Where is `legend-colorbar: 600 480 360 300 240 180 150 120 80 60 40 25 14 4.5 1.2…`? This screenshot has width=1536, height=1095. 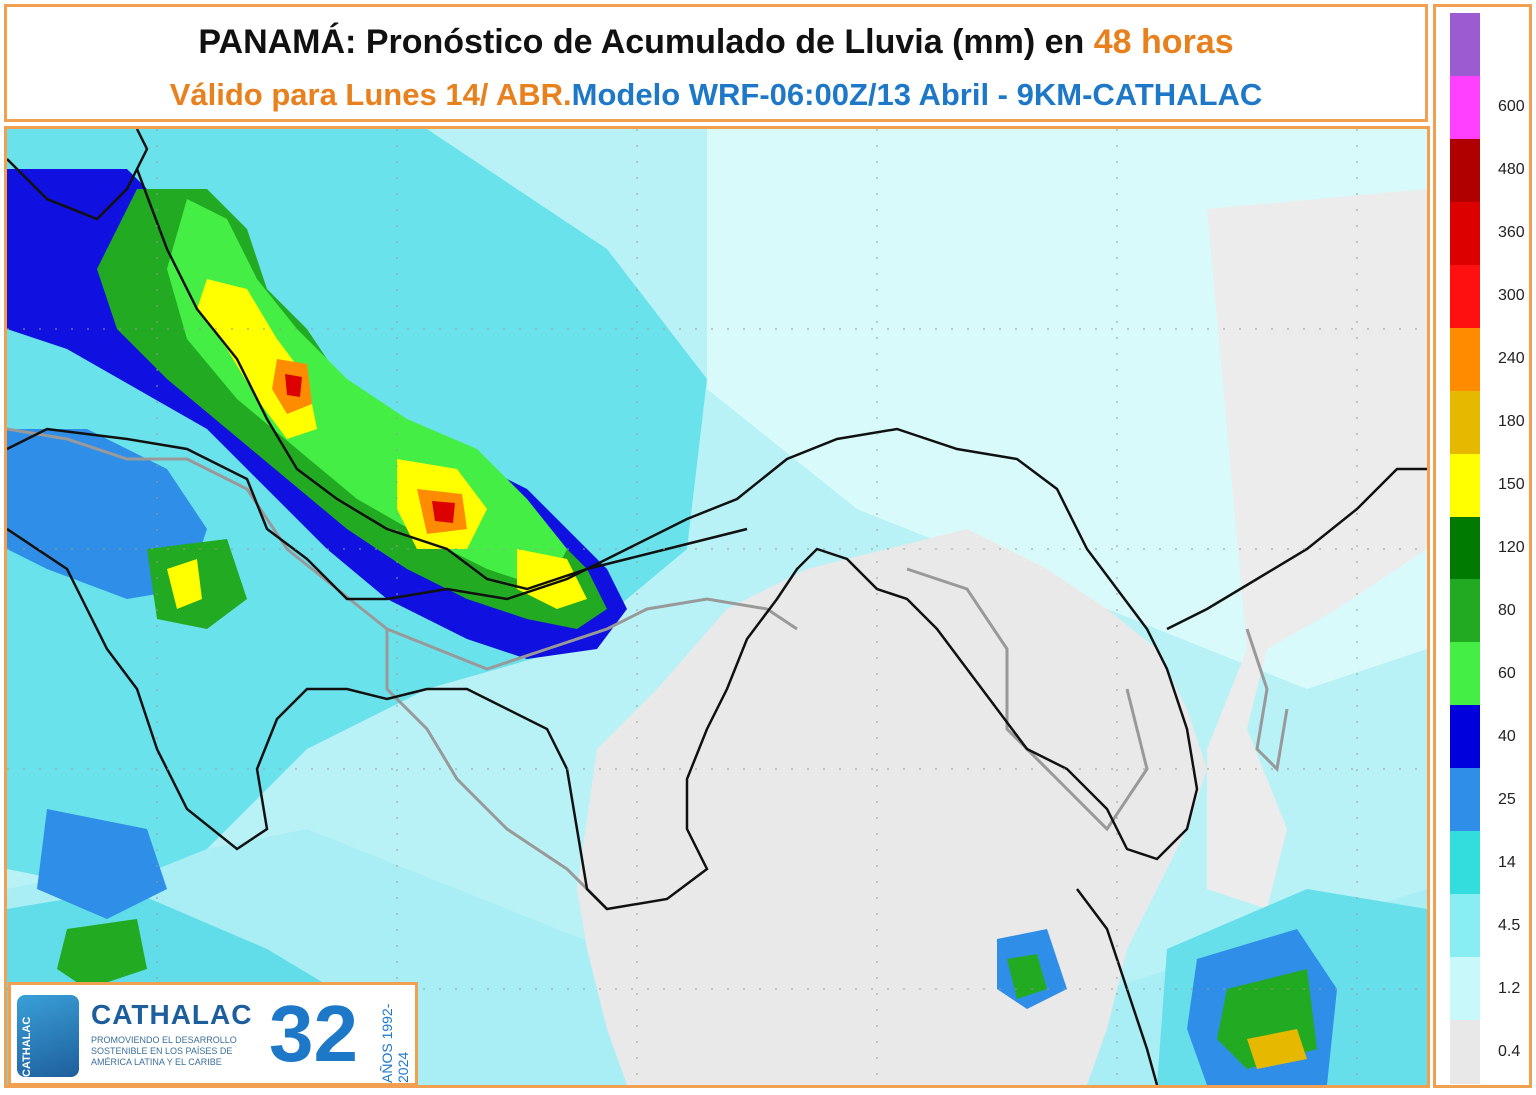 legend-colorbar: 600 480 360 300 240 180 150 120 80 60 40 25 14 4.5 1.2… is located at coordinates (1487, 548).